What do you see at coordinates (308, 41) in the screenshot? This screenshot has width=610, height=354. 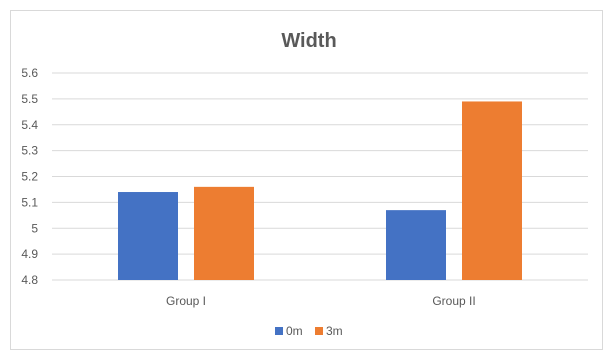 I see `chart-title: Width` at bounding box center [308, 41].